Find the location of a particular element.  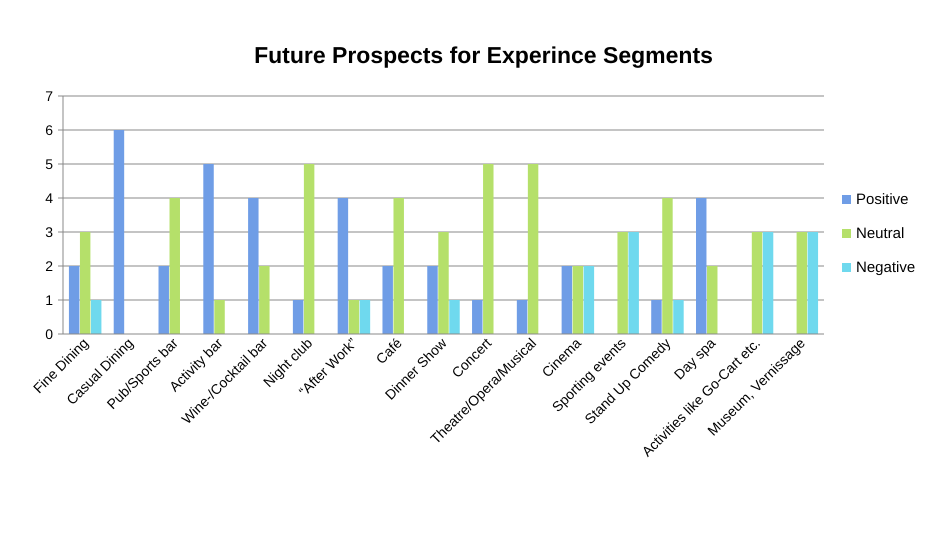

legend-label: Negative is located at coordinates (886, 267).